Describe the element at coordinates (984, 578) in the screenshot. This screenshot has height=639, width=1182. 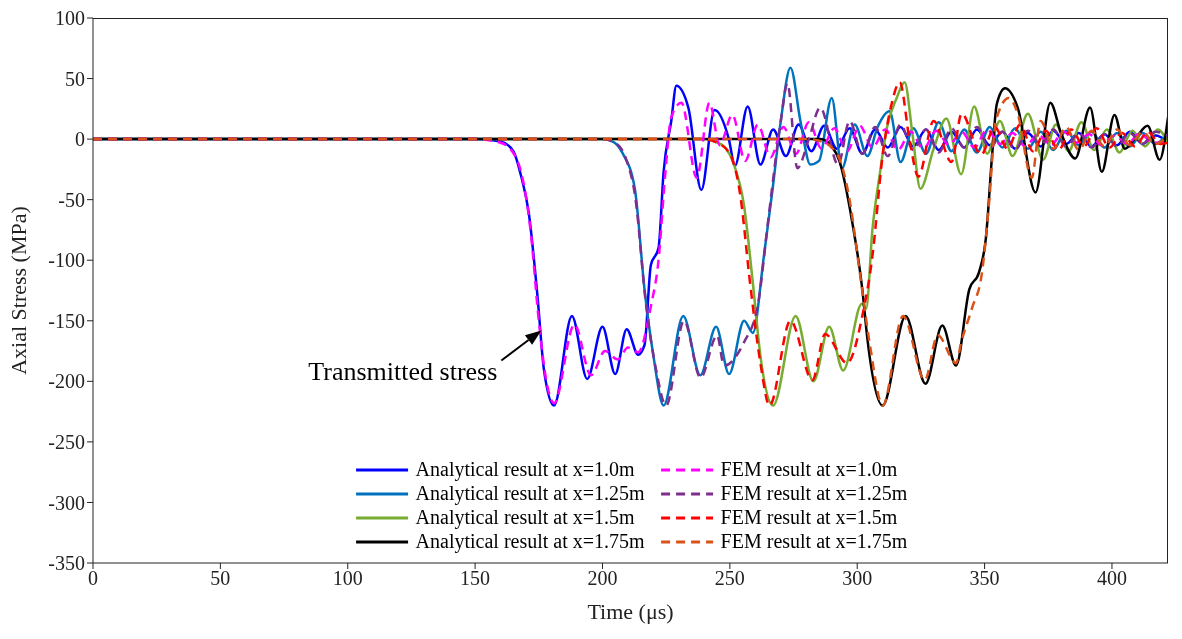
I see `x-tick-label: 350` at that location.